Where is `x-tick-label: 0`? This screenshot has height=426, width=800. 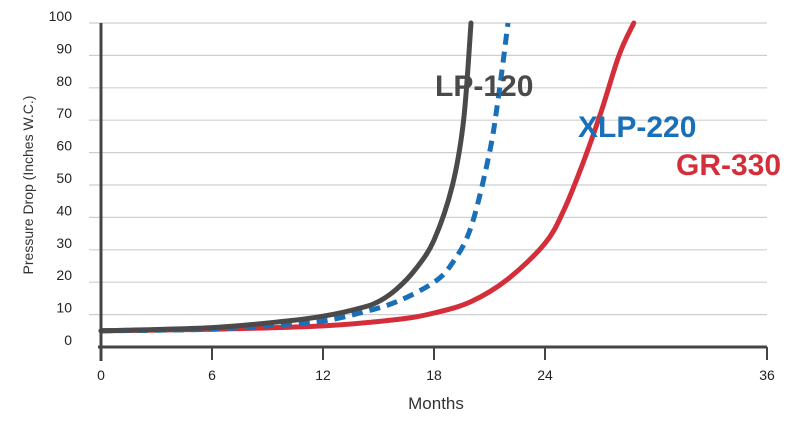 x-tick-label: 0 is located at coordinates (101, 375).